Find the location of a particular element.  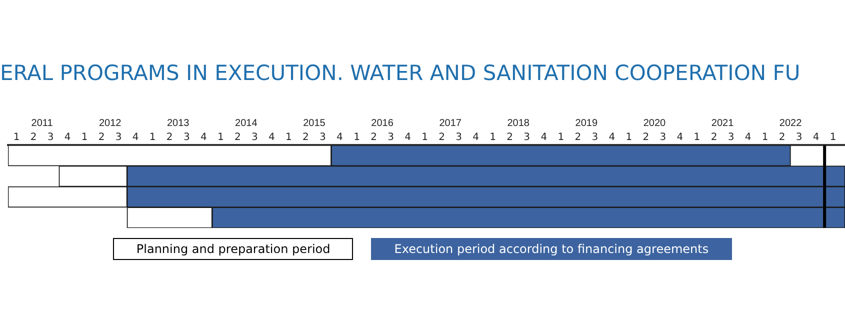

x-tick-label: 2016 is located at coordinates (382, 123).